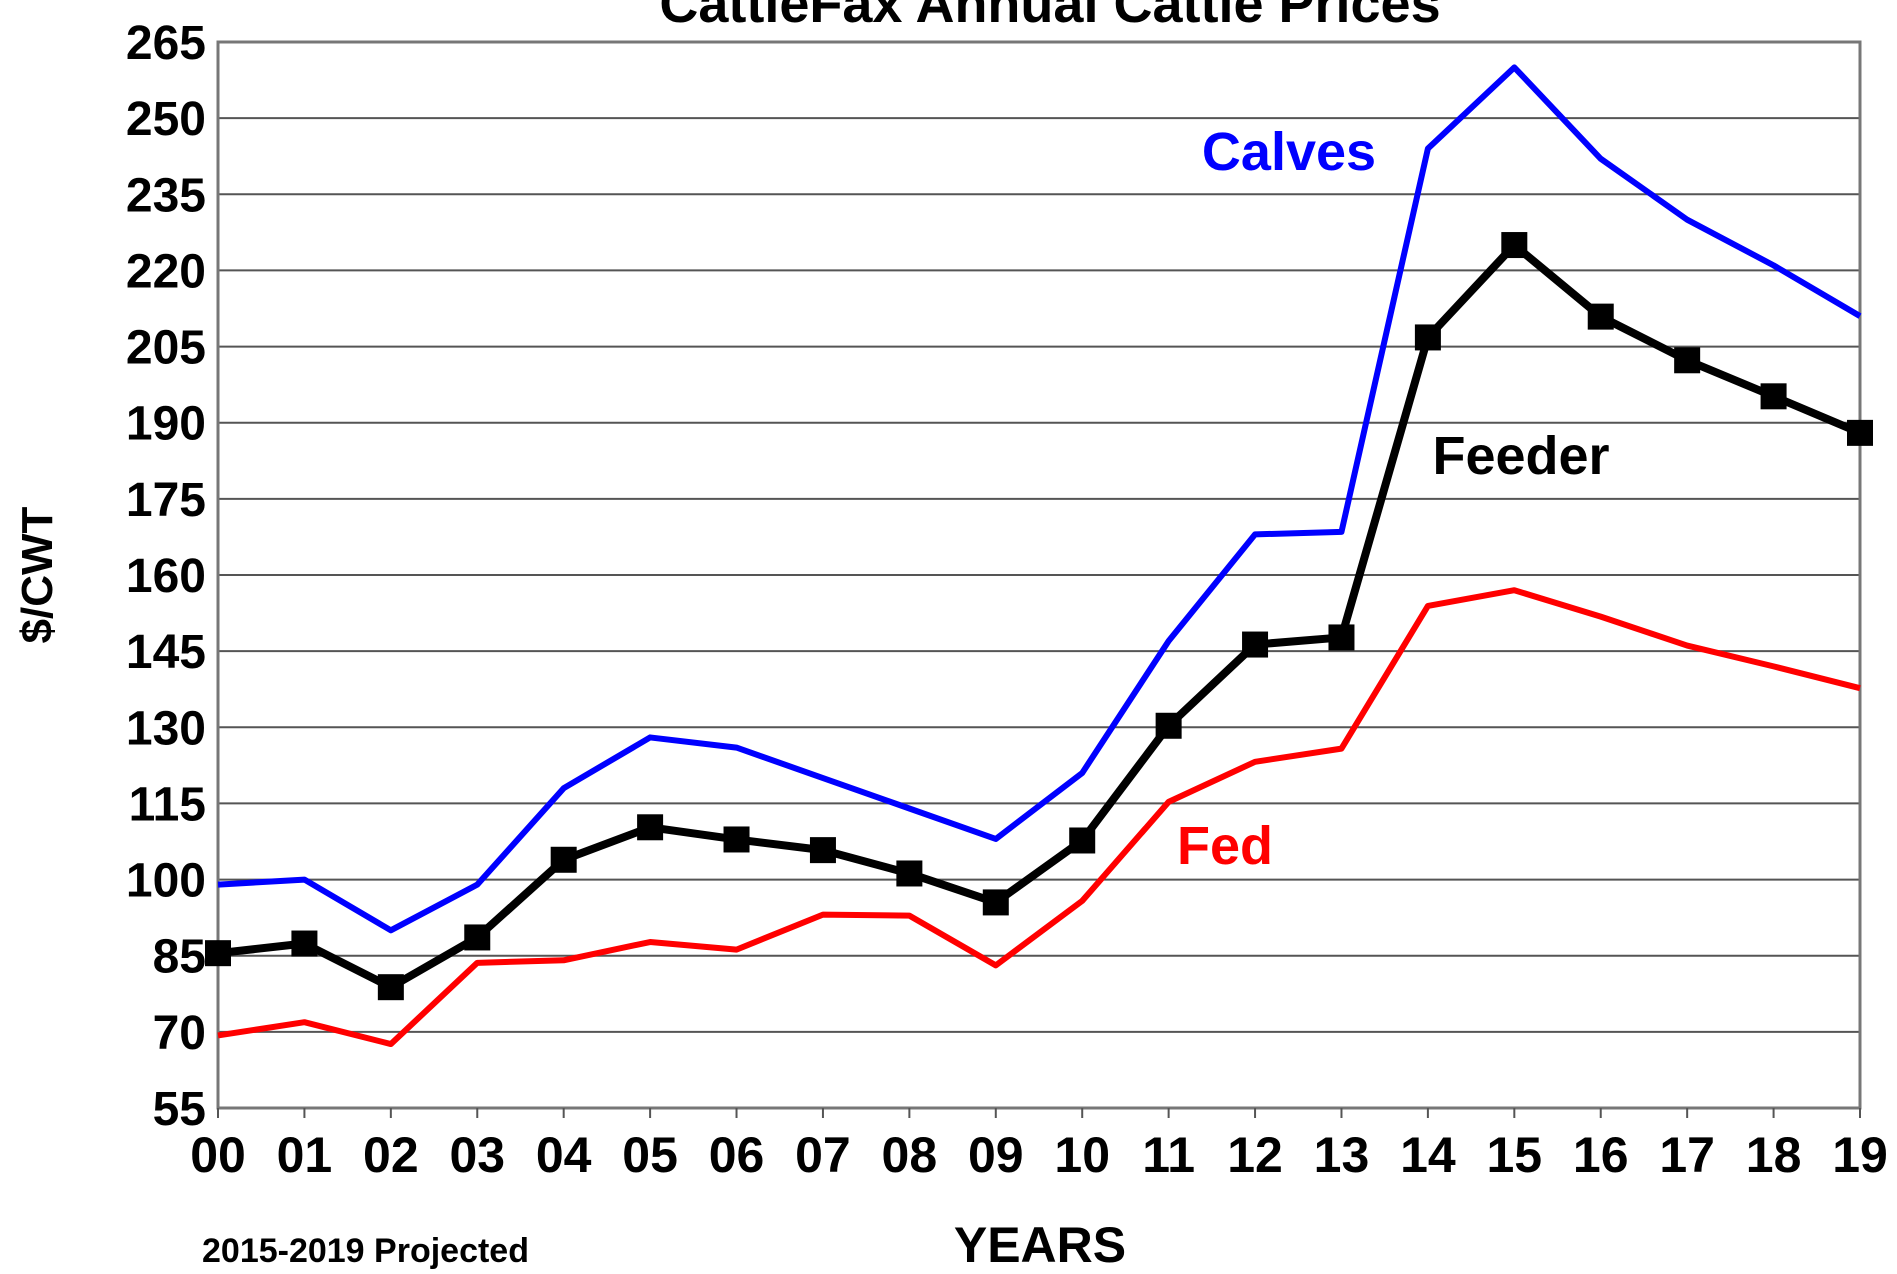  What do you see at coordinates (167, 804) in the screenshot?
I see `y-tick-label: 115` at bounding box center [167, 804].